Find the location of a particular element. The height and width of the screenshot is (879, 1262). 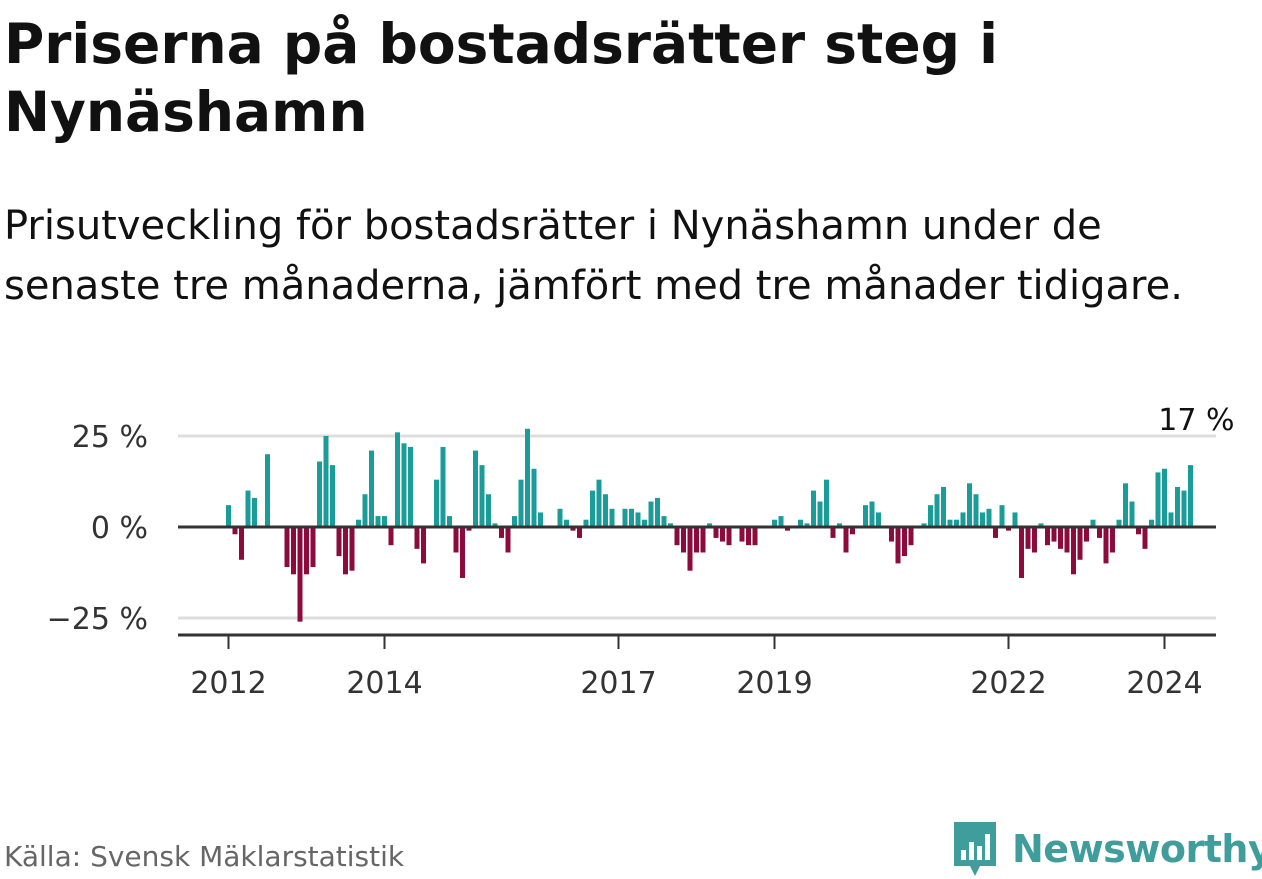

source-note: Källa: Svensk Mäklarstatistik is located at coordinates (204, 856).